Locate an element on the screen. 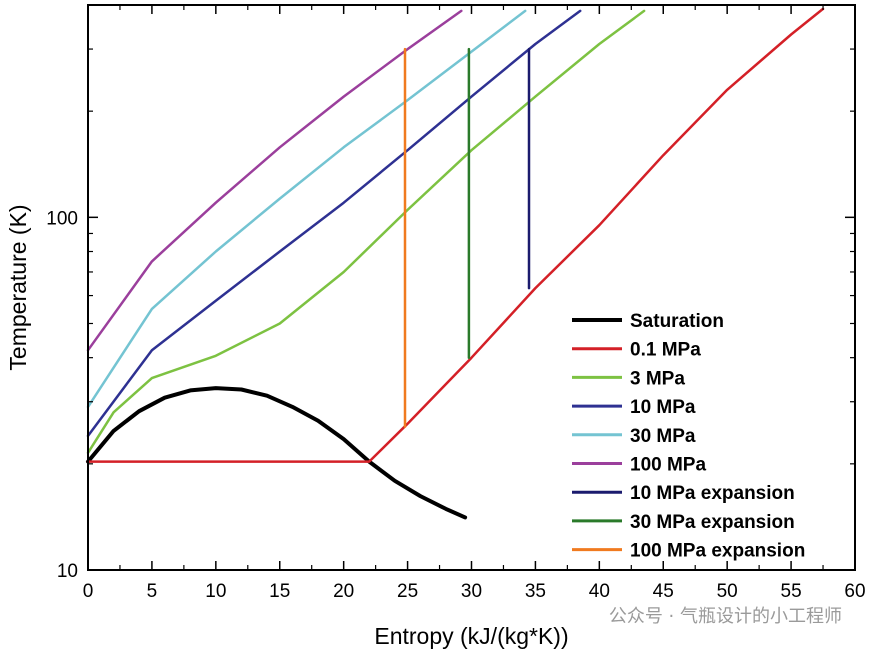  x-tick-label: 20 is located at coordinates (343, 591).